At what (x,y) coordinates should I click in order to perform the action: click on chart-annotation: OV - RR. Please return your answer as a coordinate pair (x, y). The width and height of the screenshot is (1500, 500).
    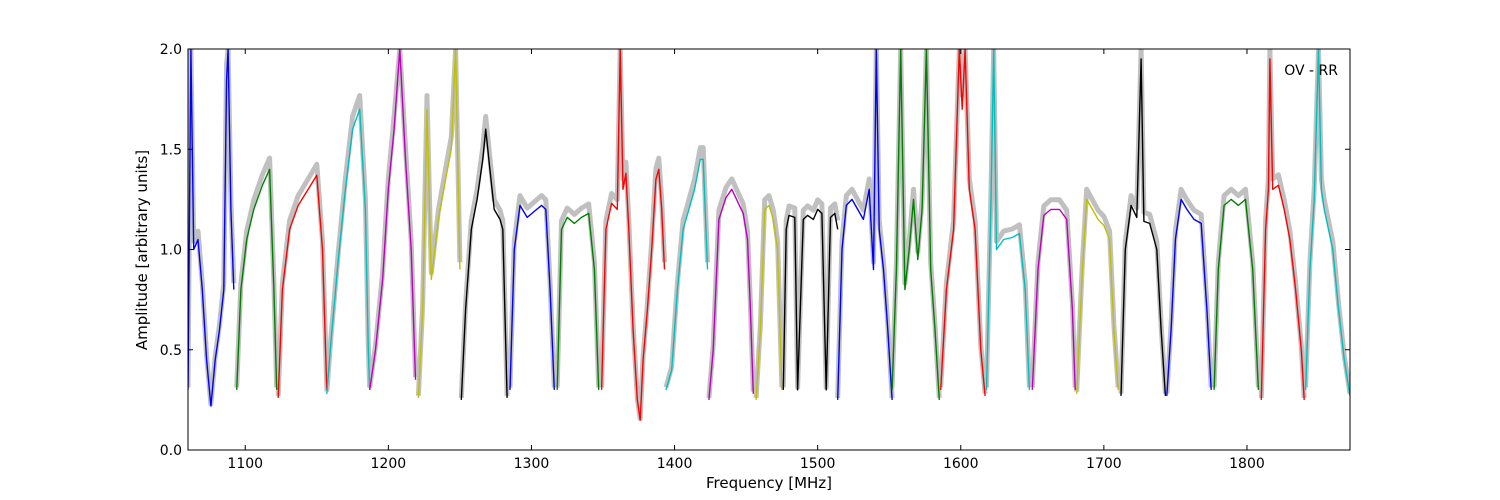
    Looking at the image, I should click on (1311, 71).